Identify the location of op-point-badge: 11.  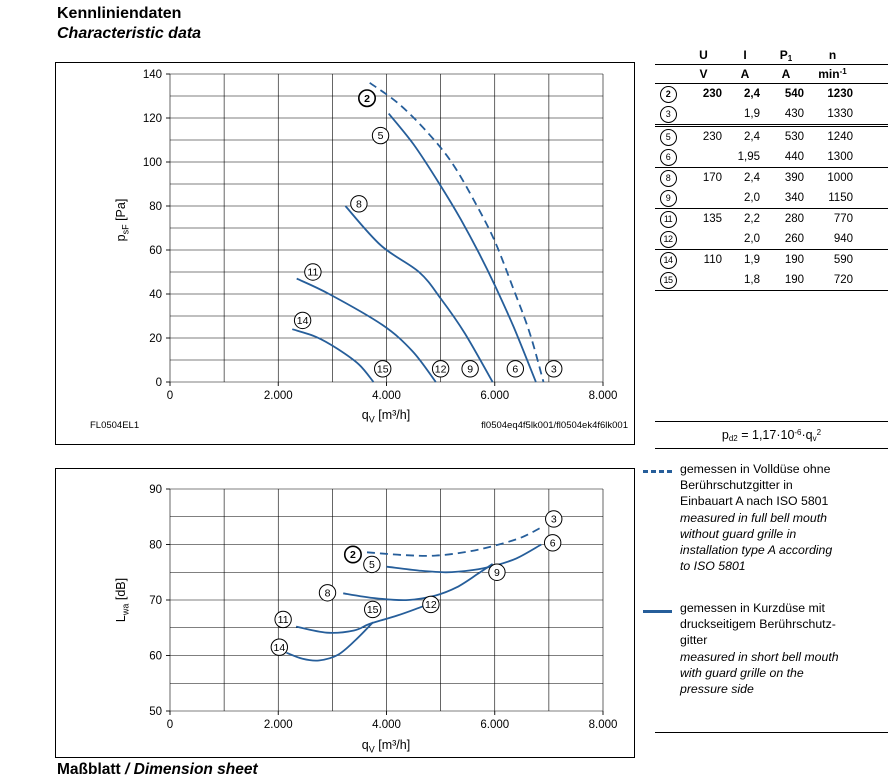
(668, 219).